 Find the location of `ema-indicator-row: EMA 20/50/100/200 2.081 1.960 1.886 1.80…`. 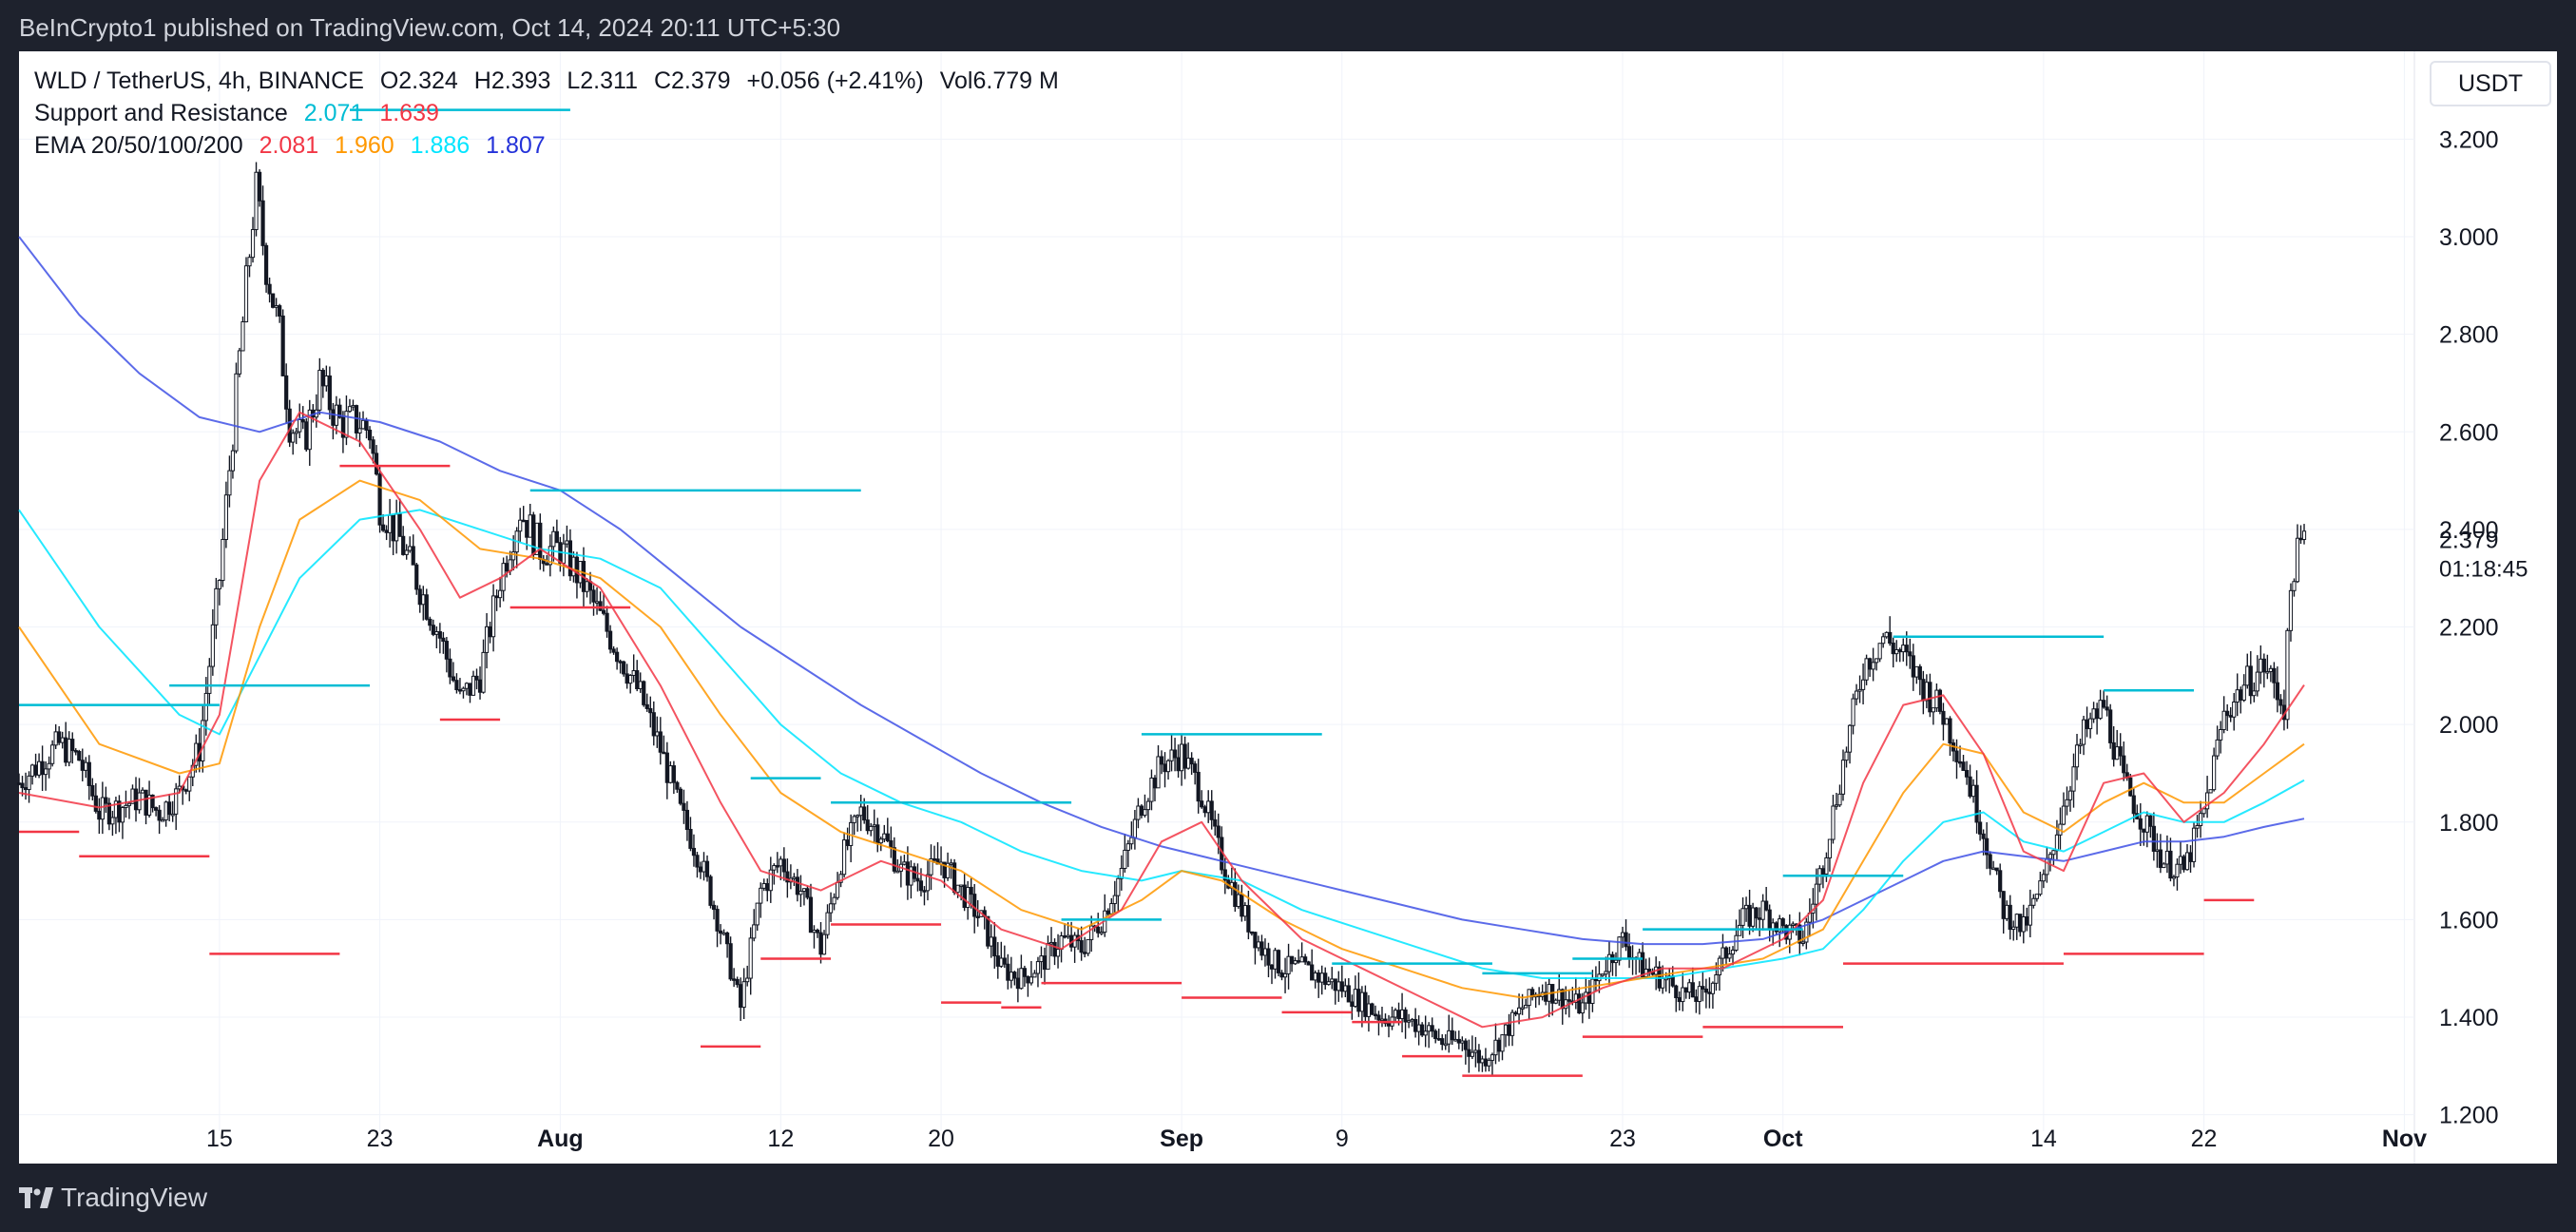

ema-indicator-row: EMA 20/50/100/200 2.081 1.960 1.886 1.80… is located at coordinates (551, 145).